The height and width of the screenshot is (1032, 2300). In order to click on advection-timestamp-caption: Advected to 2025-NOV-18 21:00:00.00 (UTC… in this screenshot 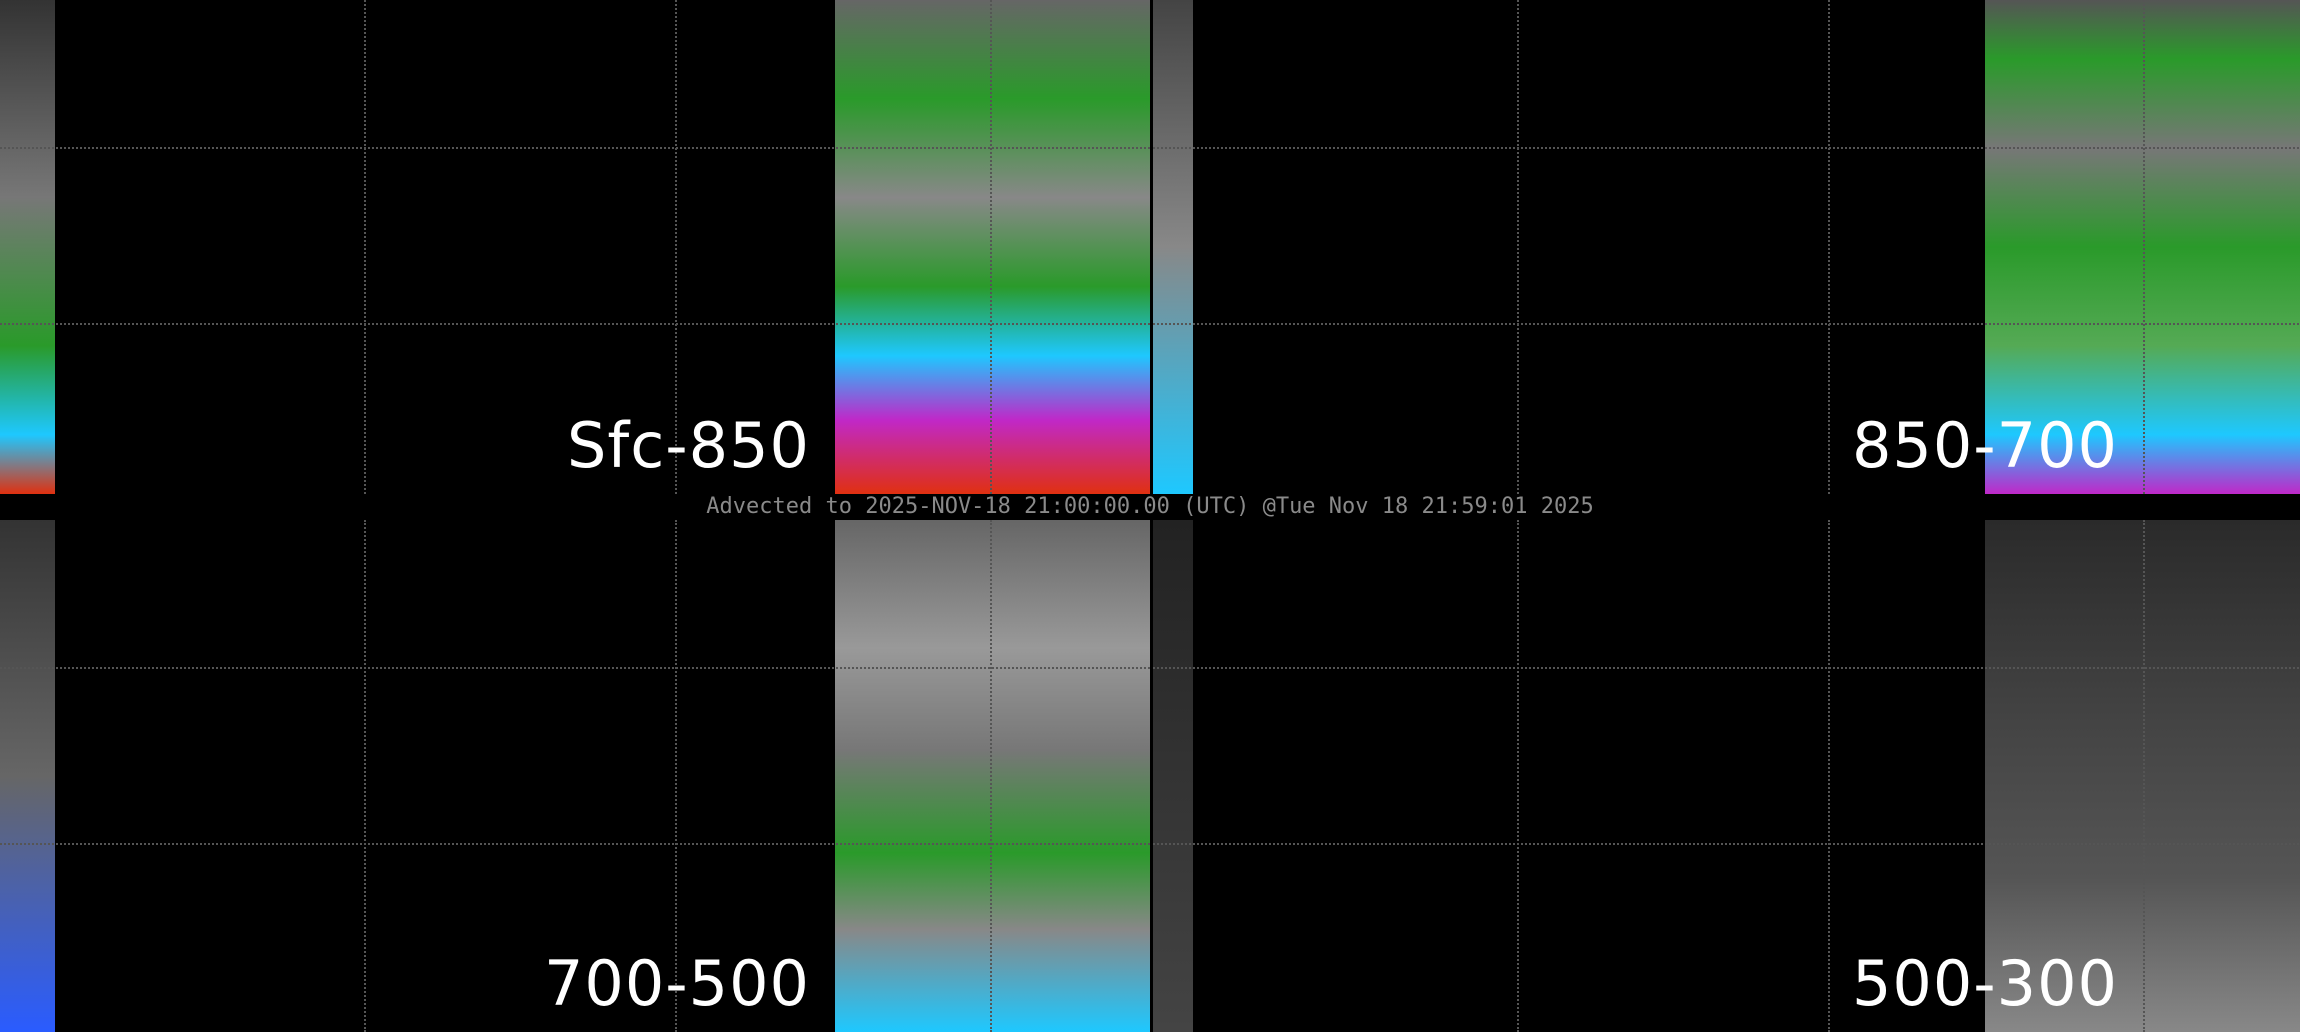, I will do `click(1150, 506)`.